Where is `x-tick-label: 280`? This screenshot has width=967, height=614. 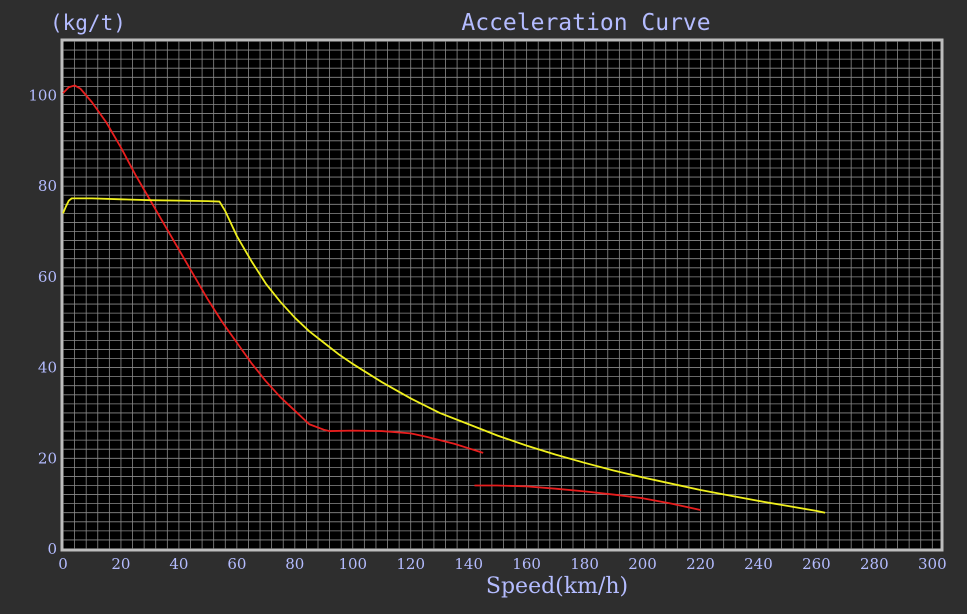 x-tick-label: 280 is located at coordinates (874, 564).